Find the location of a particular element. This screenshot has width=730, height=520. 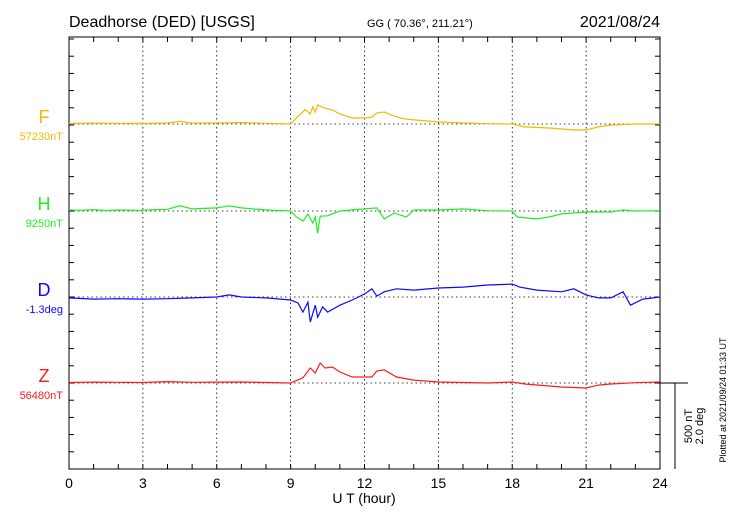

component-label: D is located at coordinates (44, 290).